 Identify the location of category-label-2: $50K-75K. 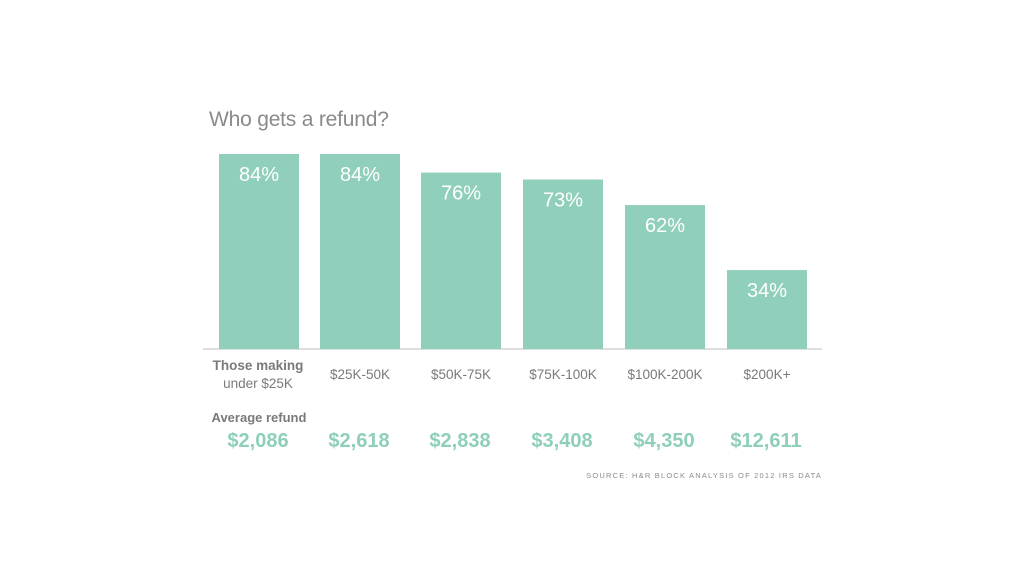
(461, 374).